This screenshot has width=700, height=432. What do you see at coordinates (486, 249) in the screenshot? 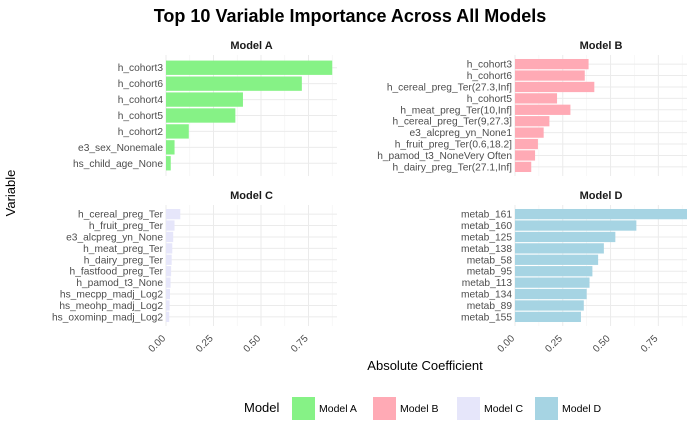
I see `category-label: metab_138` at bounding box center [486, 249].